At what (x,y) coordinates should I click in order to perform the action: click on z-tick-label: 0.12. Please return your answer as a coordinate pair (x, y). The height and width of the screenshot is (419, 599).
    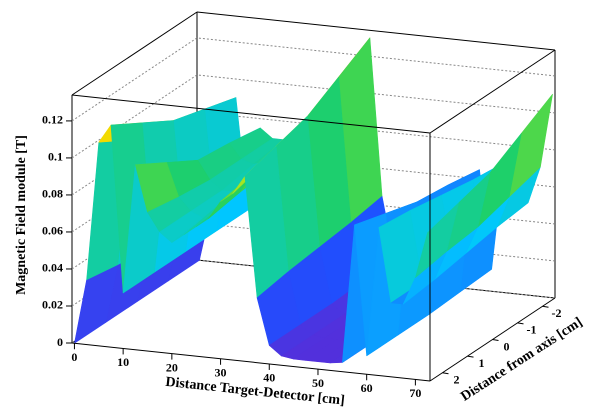
    Looking at the image, I should click on (52, 120).